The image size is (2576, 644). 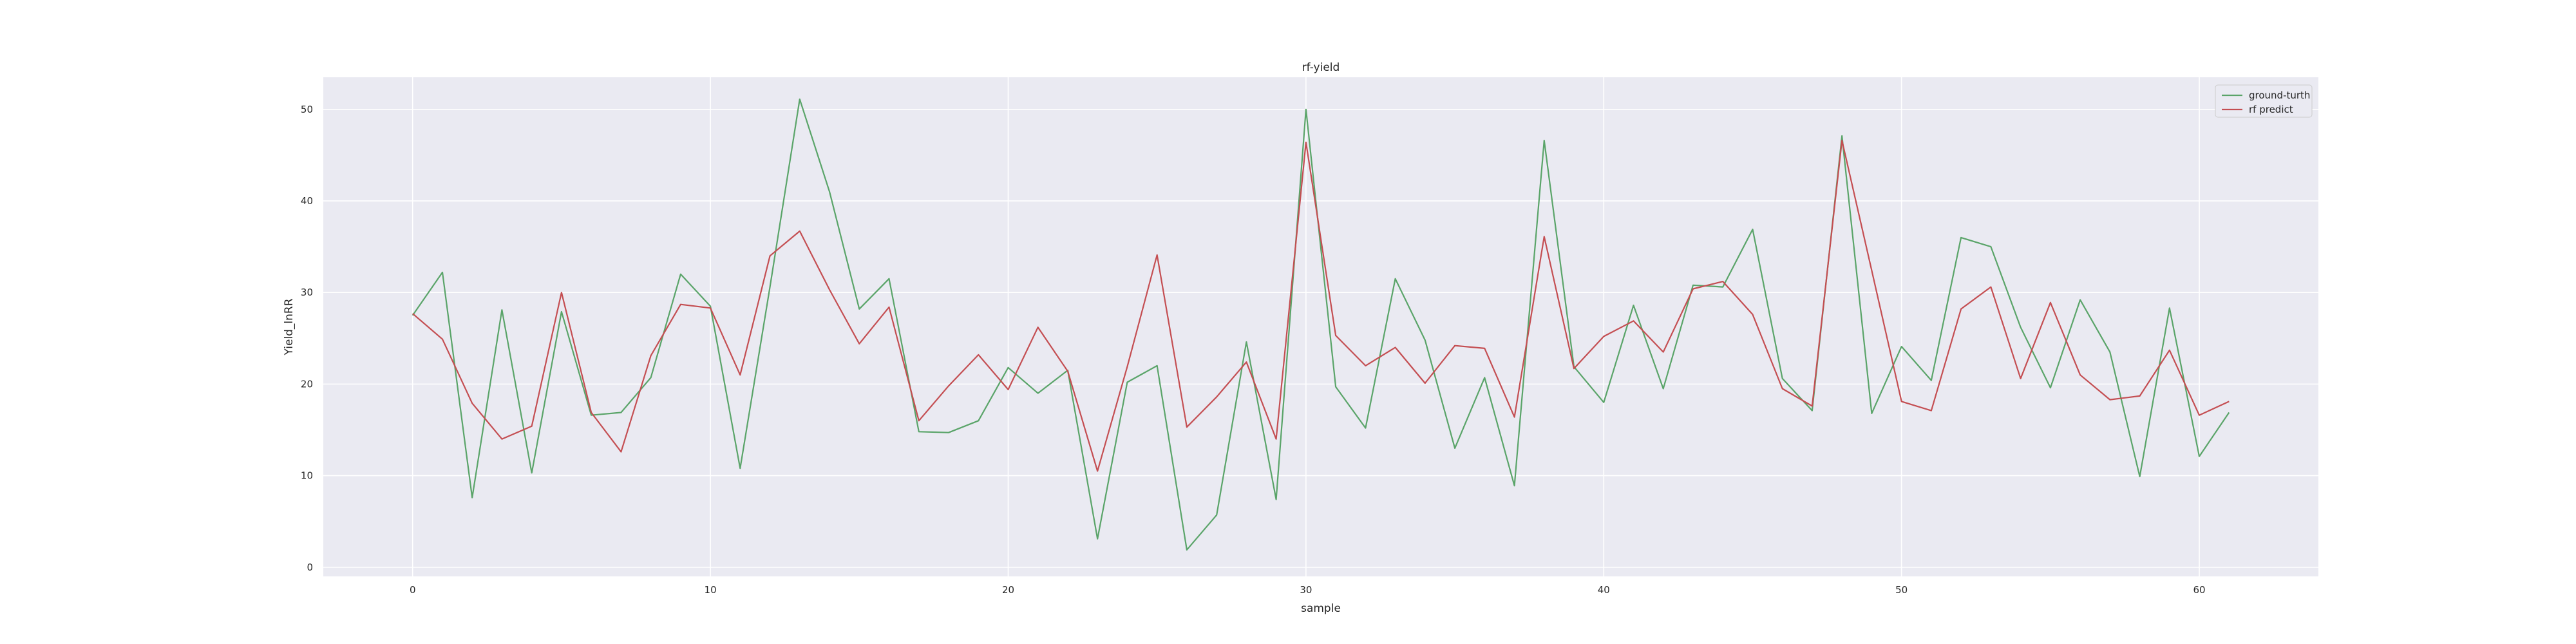 I want to click on y-axis-label: Yield_lnRR, so click(x=289, y=326).